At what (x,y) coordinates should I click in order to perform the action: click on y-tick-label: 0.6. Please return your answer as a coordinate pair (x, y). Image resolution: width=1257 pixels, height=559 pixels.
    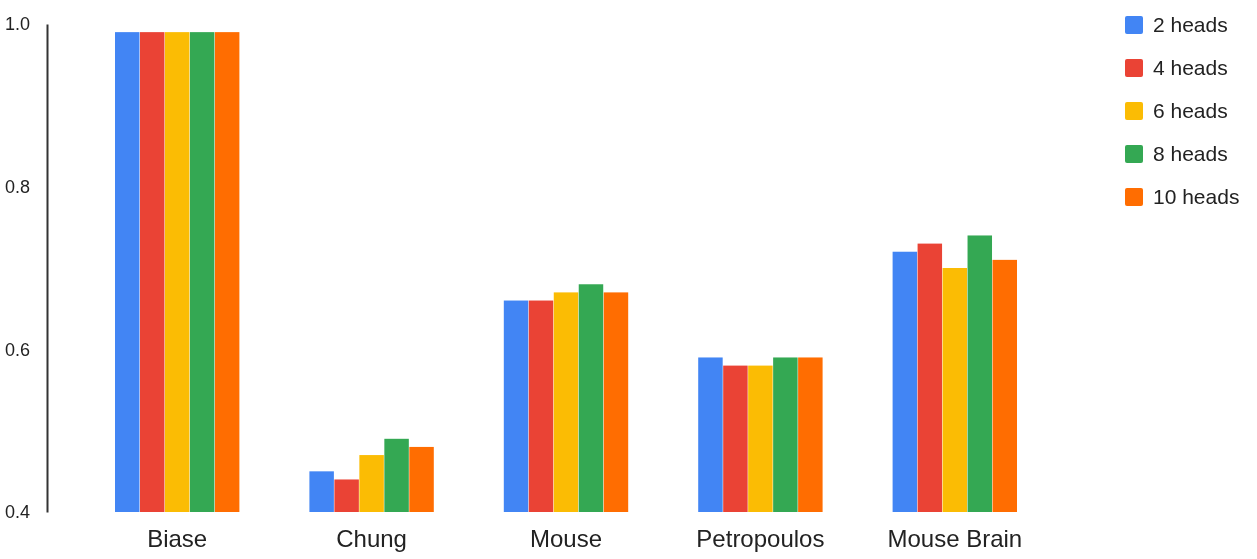
    Looking at the image, I should click on (17, 349).